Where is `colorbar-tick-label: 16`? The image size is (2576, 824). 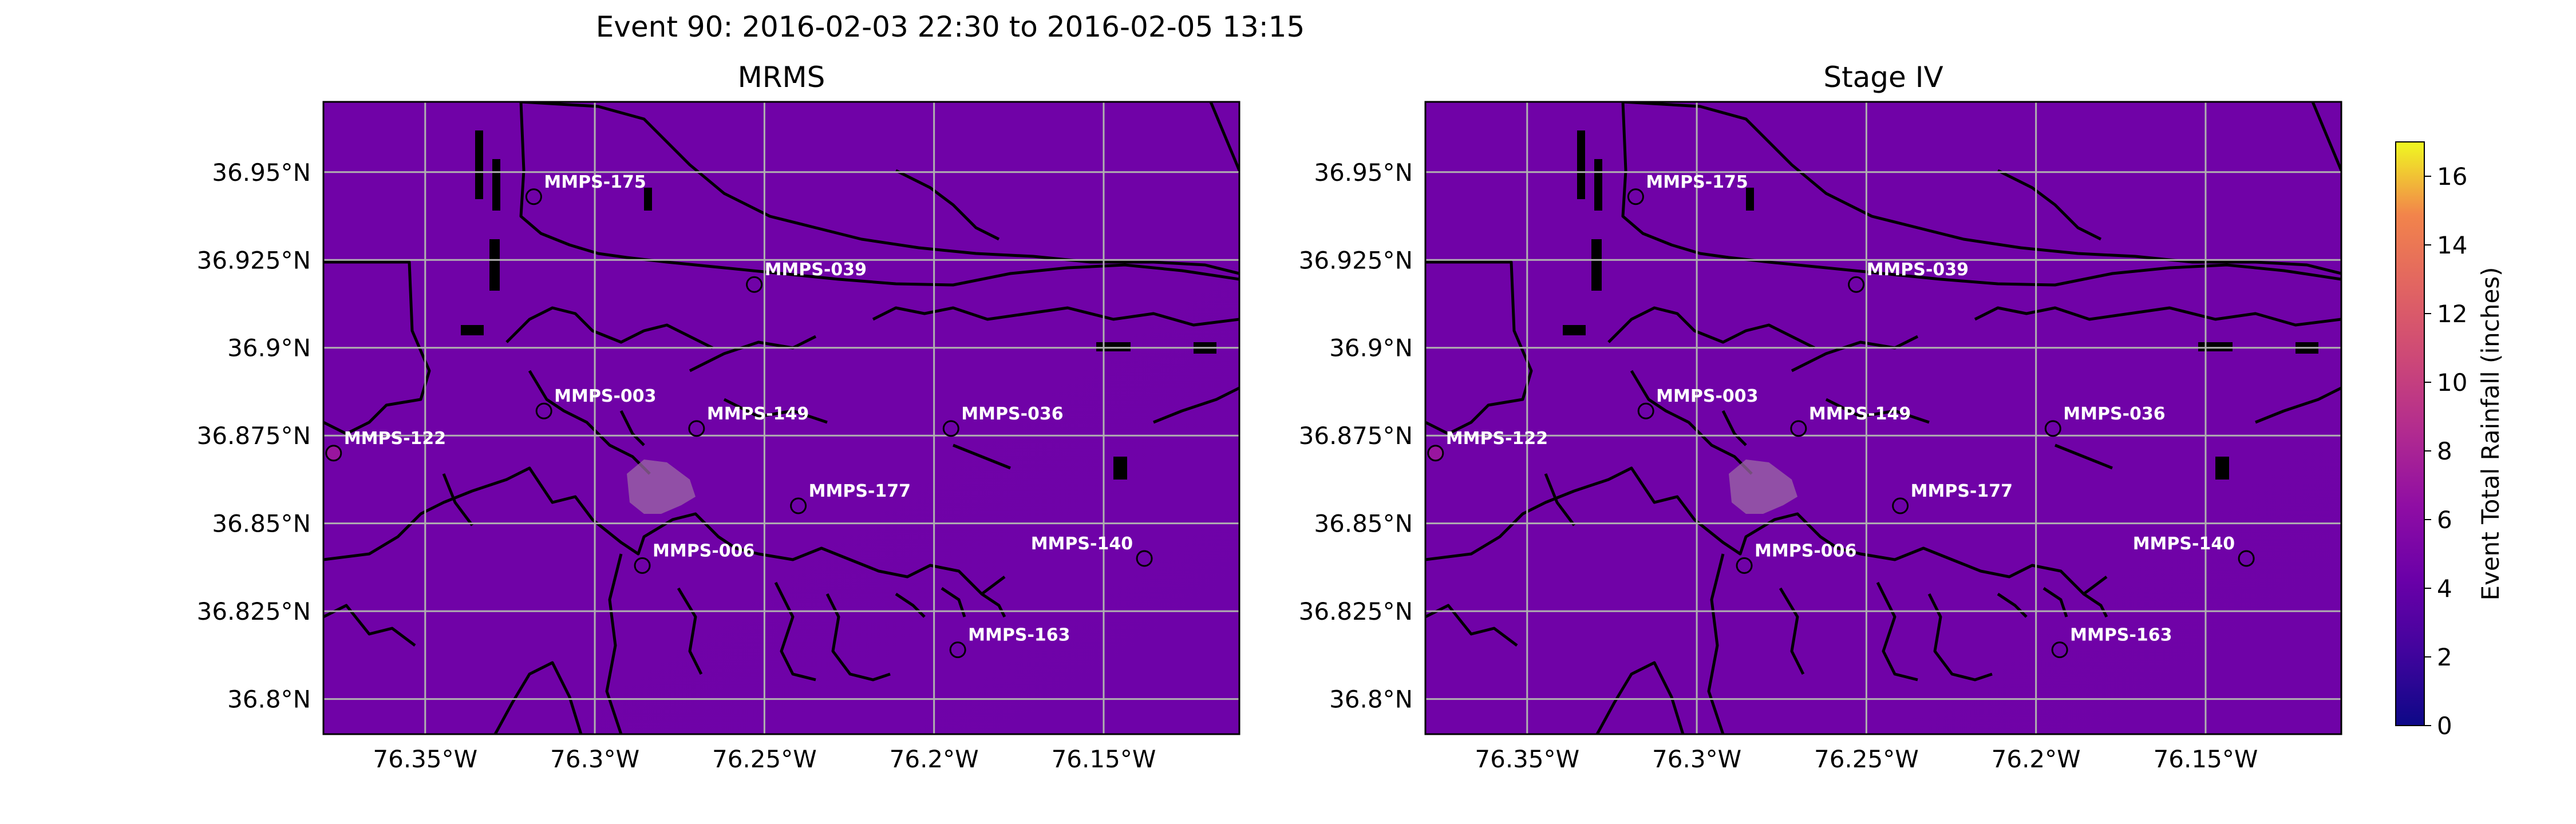
colorbar-tick-label: 16 is located at coordinates (2452, 177).